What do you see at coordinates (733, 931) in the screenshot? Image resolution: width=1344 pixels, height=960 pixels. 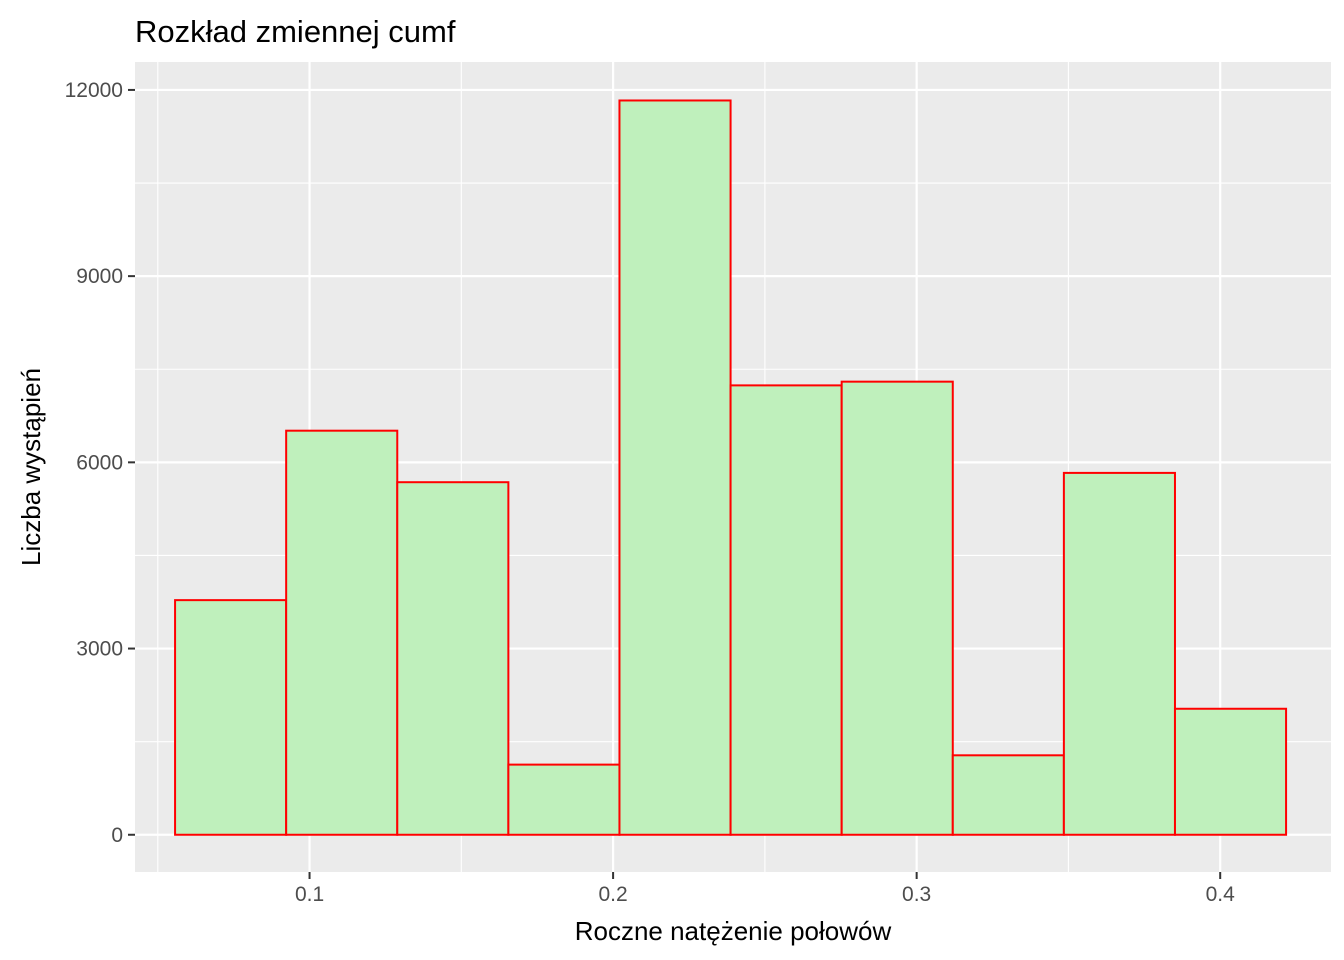 I see `x-axis-title: Roczne natężenie połowów` at bounding box center [733, 931].